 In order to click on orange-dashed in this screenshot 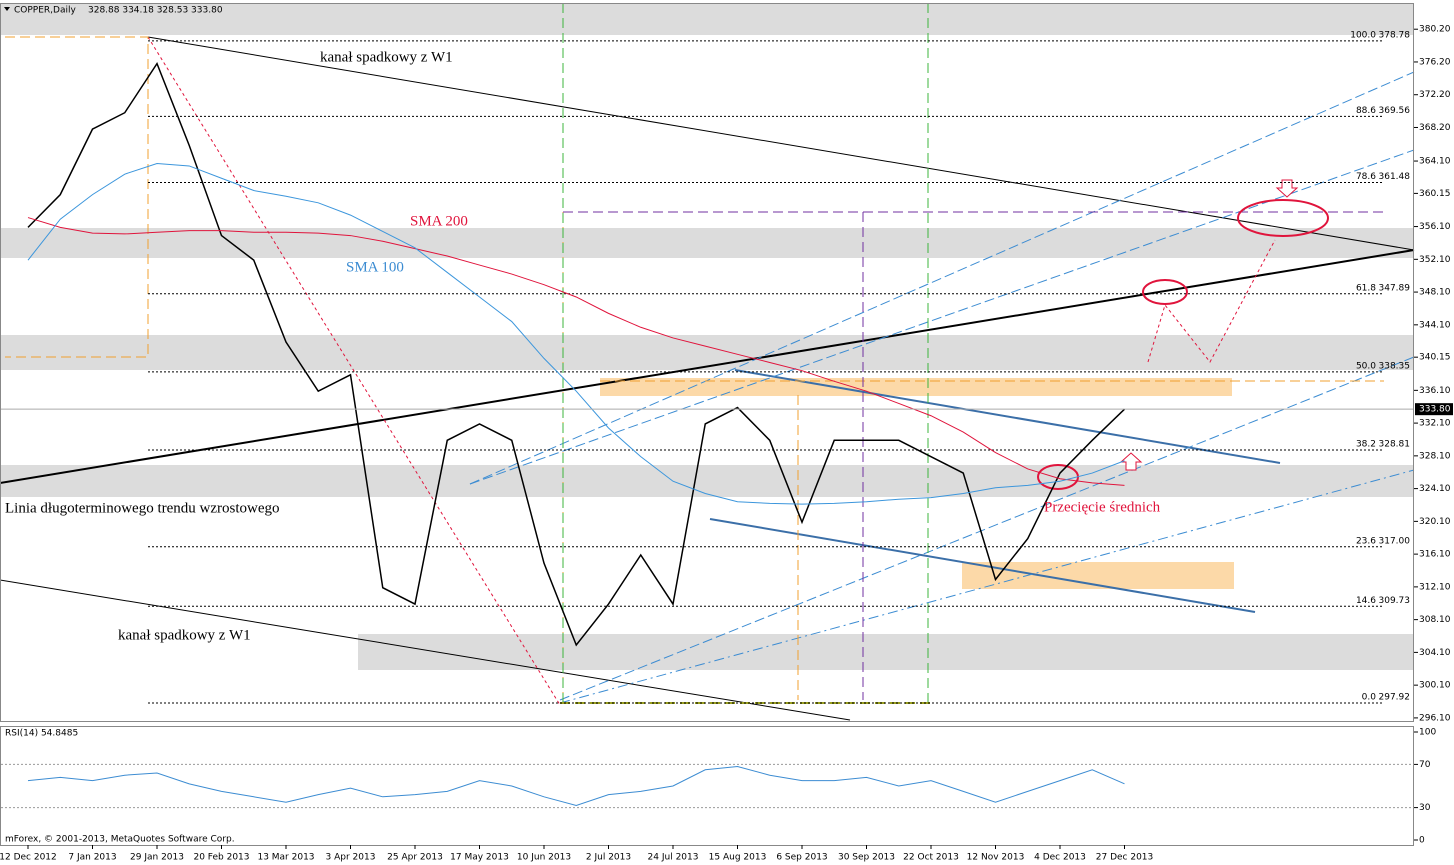, I will do `click(77, 197)`.